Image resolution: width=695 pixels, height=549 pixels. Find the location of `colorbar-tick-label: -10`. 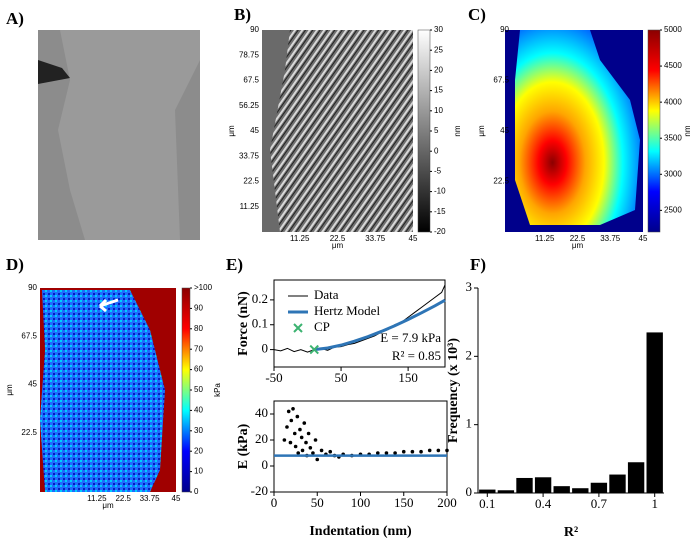

colorbar-tick-label: -10 is located at coordinates (440, 191).